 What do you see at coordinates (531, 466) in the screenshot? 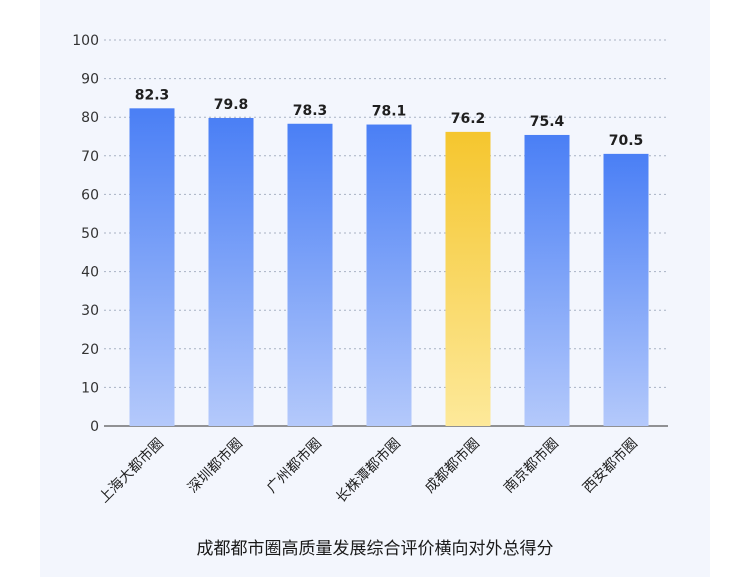
I see `x-tick-label: 南京都市圈` at bounding box center [531, 466].